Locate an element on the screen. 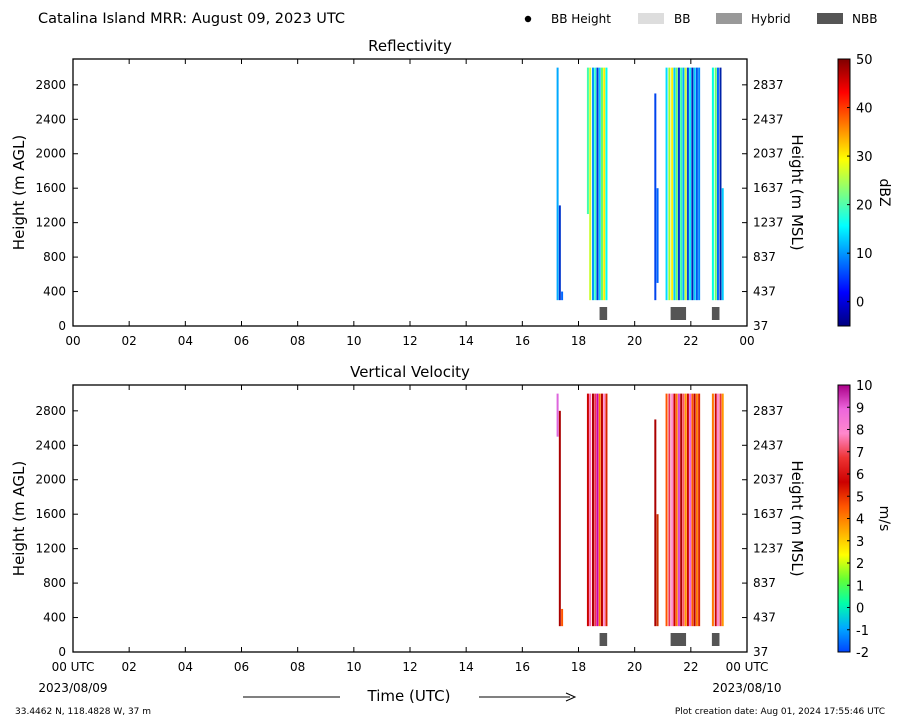  colorbar-tick-label: 2 is located at coordinates (860, 564).